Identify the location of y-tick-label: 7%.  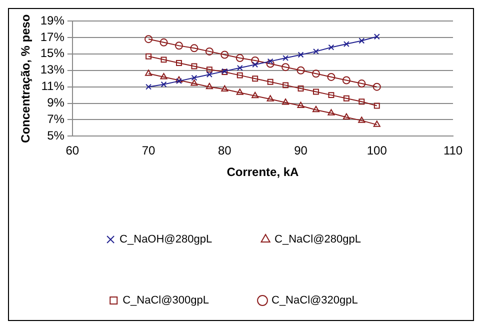
(56, 119).